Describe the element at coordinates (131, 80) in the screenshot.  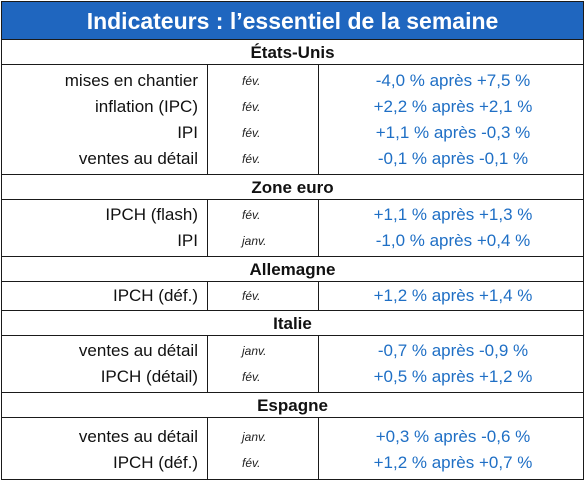
I see `indicator-label: mises en chantier` at that location.